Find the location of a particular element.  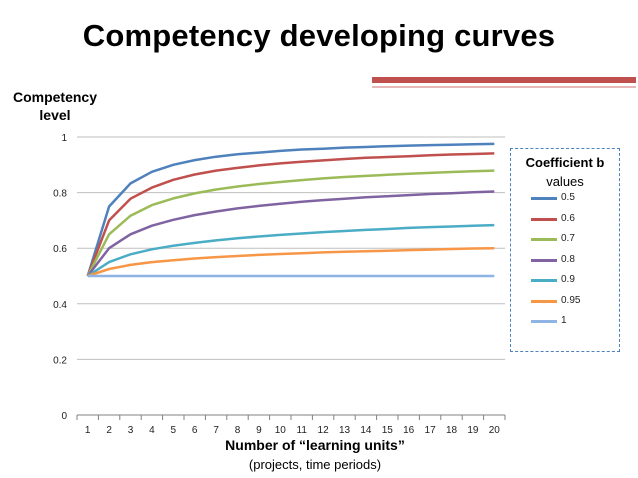

legend-title: Coefficient b values is located at coordinates (565, 172).